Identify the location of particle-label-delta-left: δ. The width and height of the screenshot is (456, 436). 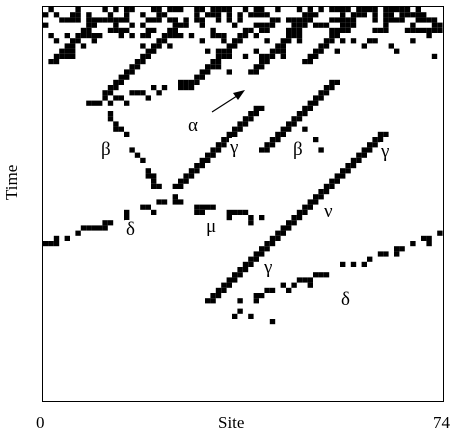
(130, 229).